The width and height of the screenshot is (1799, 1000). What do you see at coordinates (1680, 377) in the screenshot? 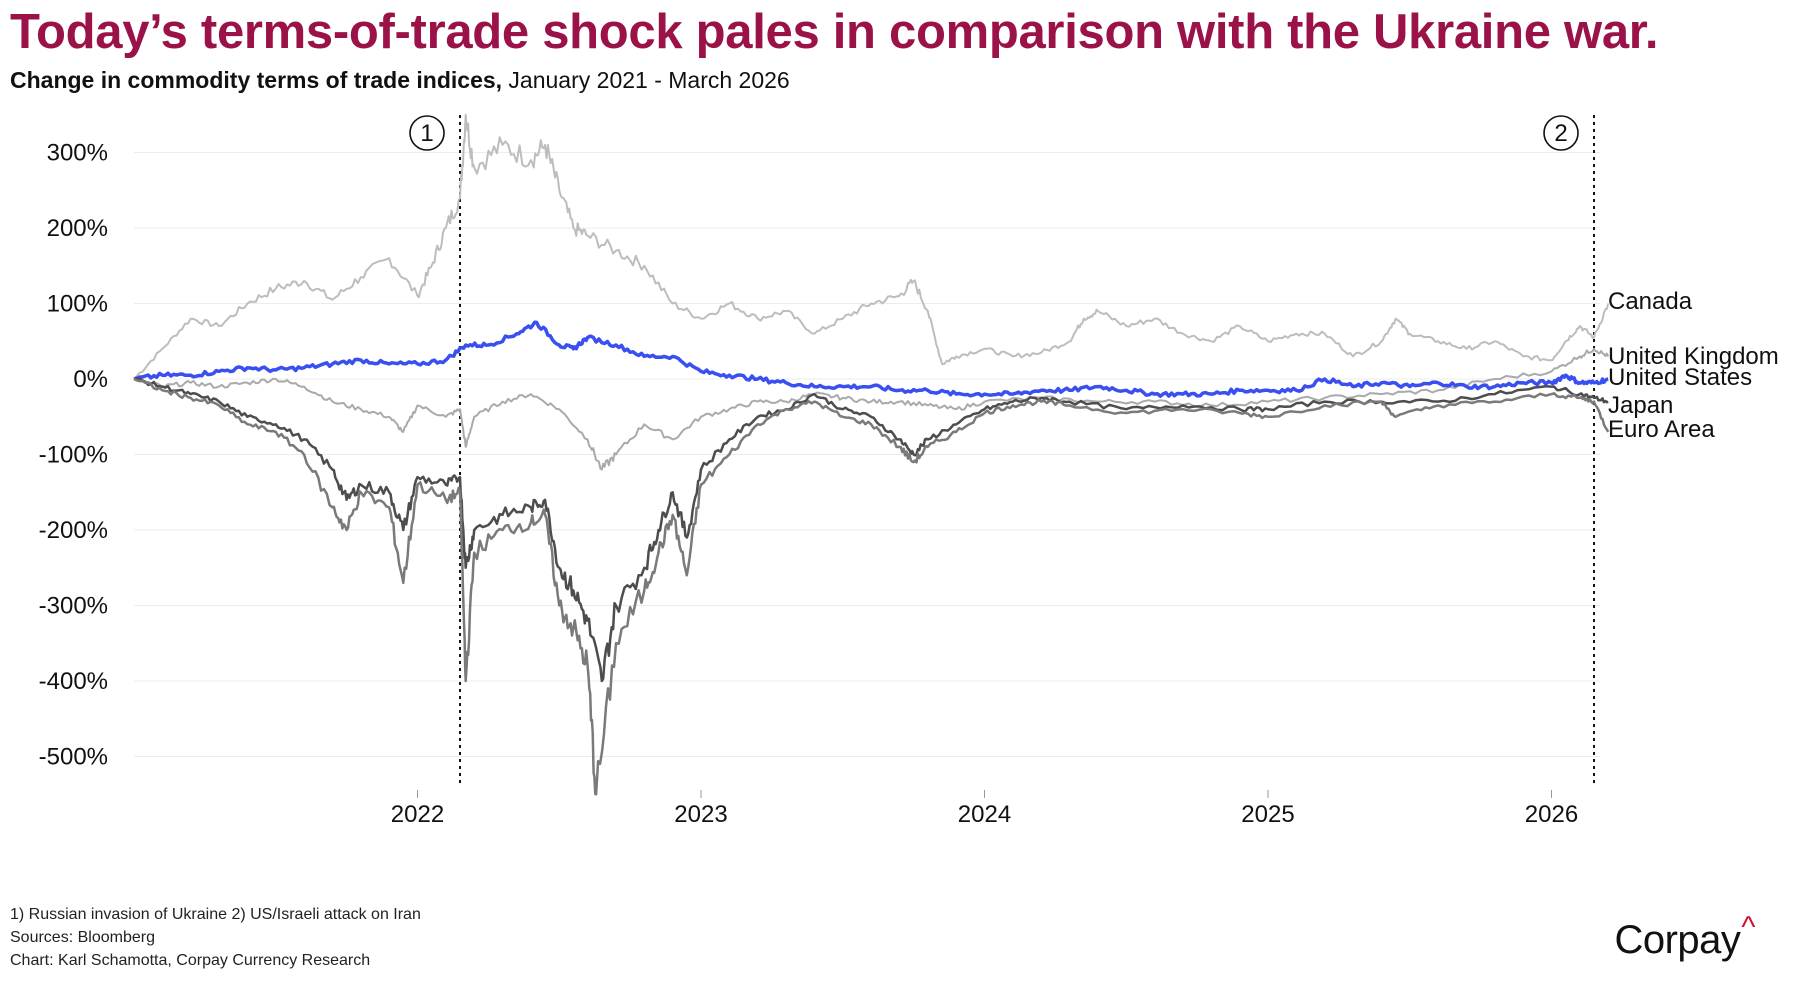
I see `series-label: United States` at bounding box center [1680, 377].